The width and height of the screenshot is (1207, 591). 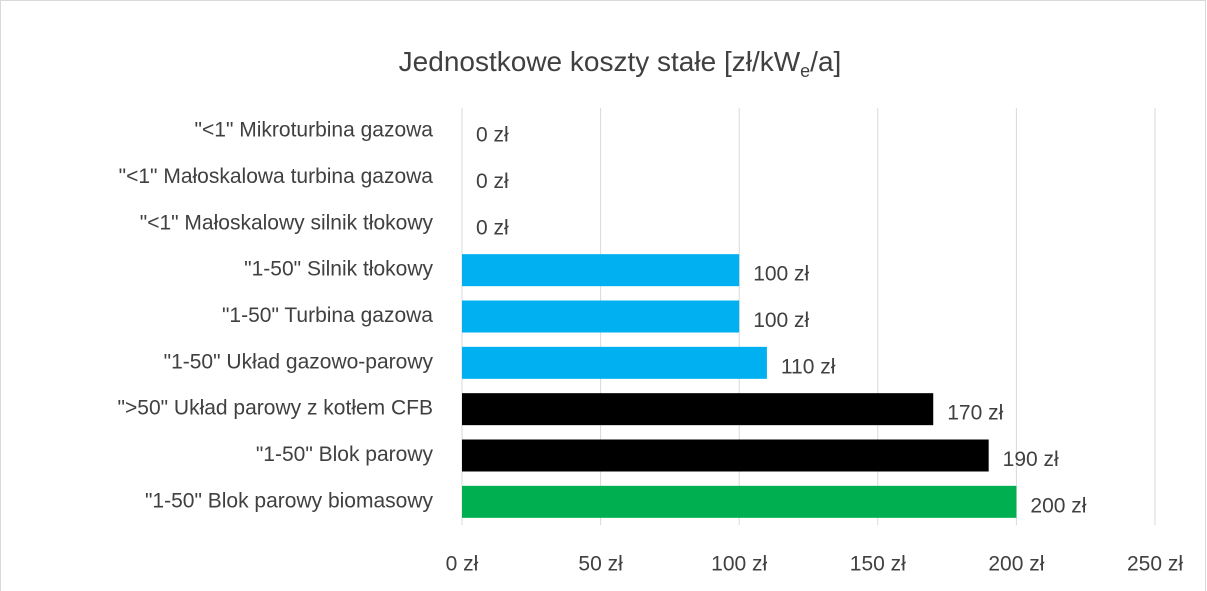 I want to click on value-label: 170 zł, so click(x=975, y=413).